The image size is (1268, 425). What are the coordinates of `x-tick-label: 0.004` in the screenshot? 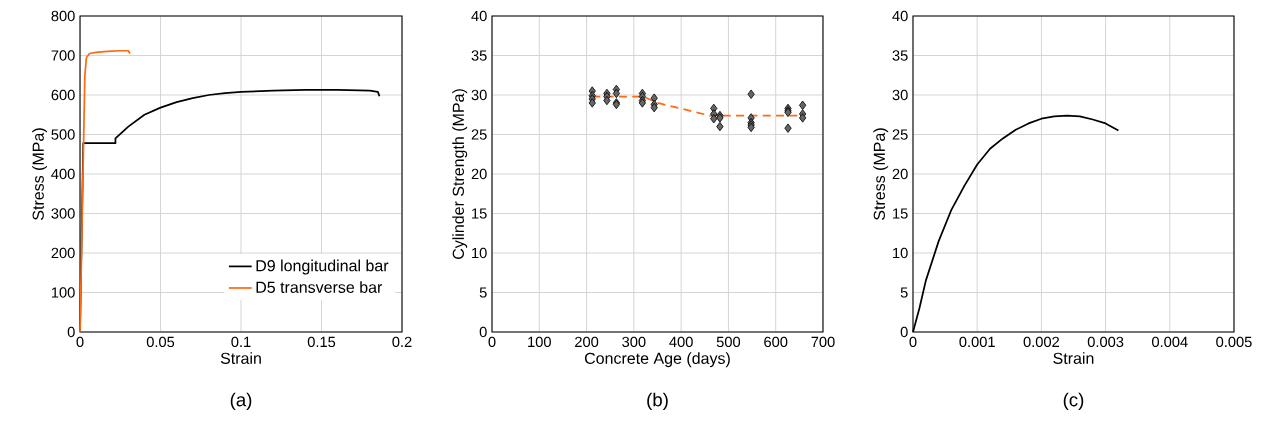 It's located at (1170, 342).